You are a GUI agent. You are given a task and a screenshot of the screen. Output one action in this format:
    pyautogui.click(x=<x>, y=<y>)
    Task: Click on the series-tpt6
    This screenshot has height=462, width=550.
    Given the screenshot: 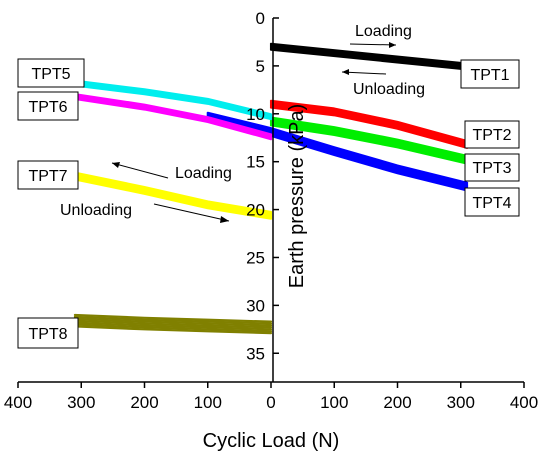 What is the action you would take?
    pyautogui.click(x=173, y=117)
    